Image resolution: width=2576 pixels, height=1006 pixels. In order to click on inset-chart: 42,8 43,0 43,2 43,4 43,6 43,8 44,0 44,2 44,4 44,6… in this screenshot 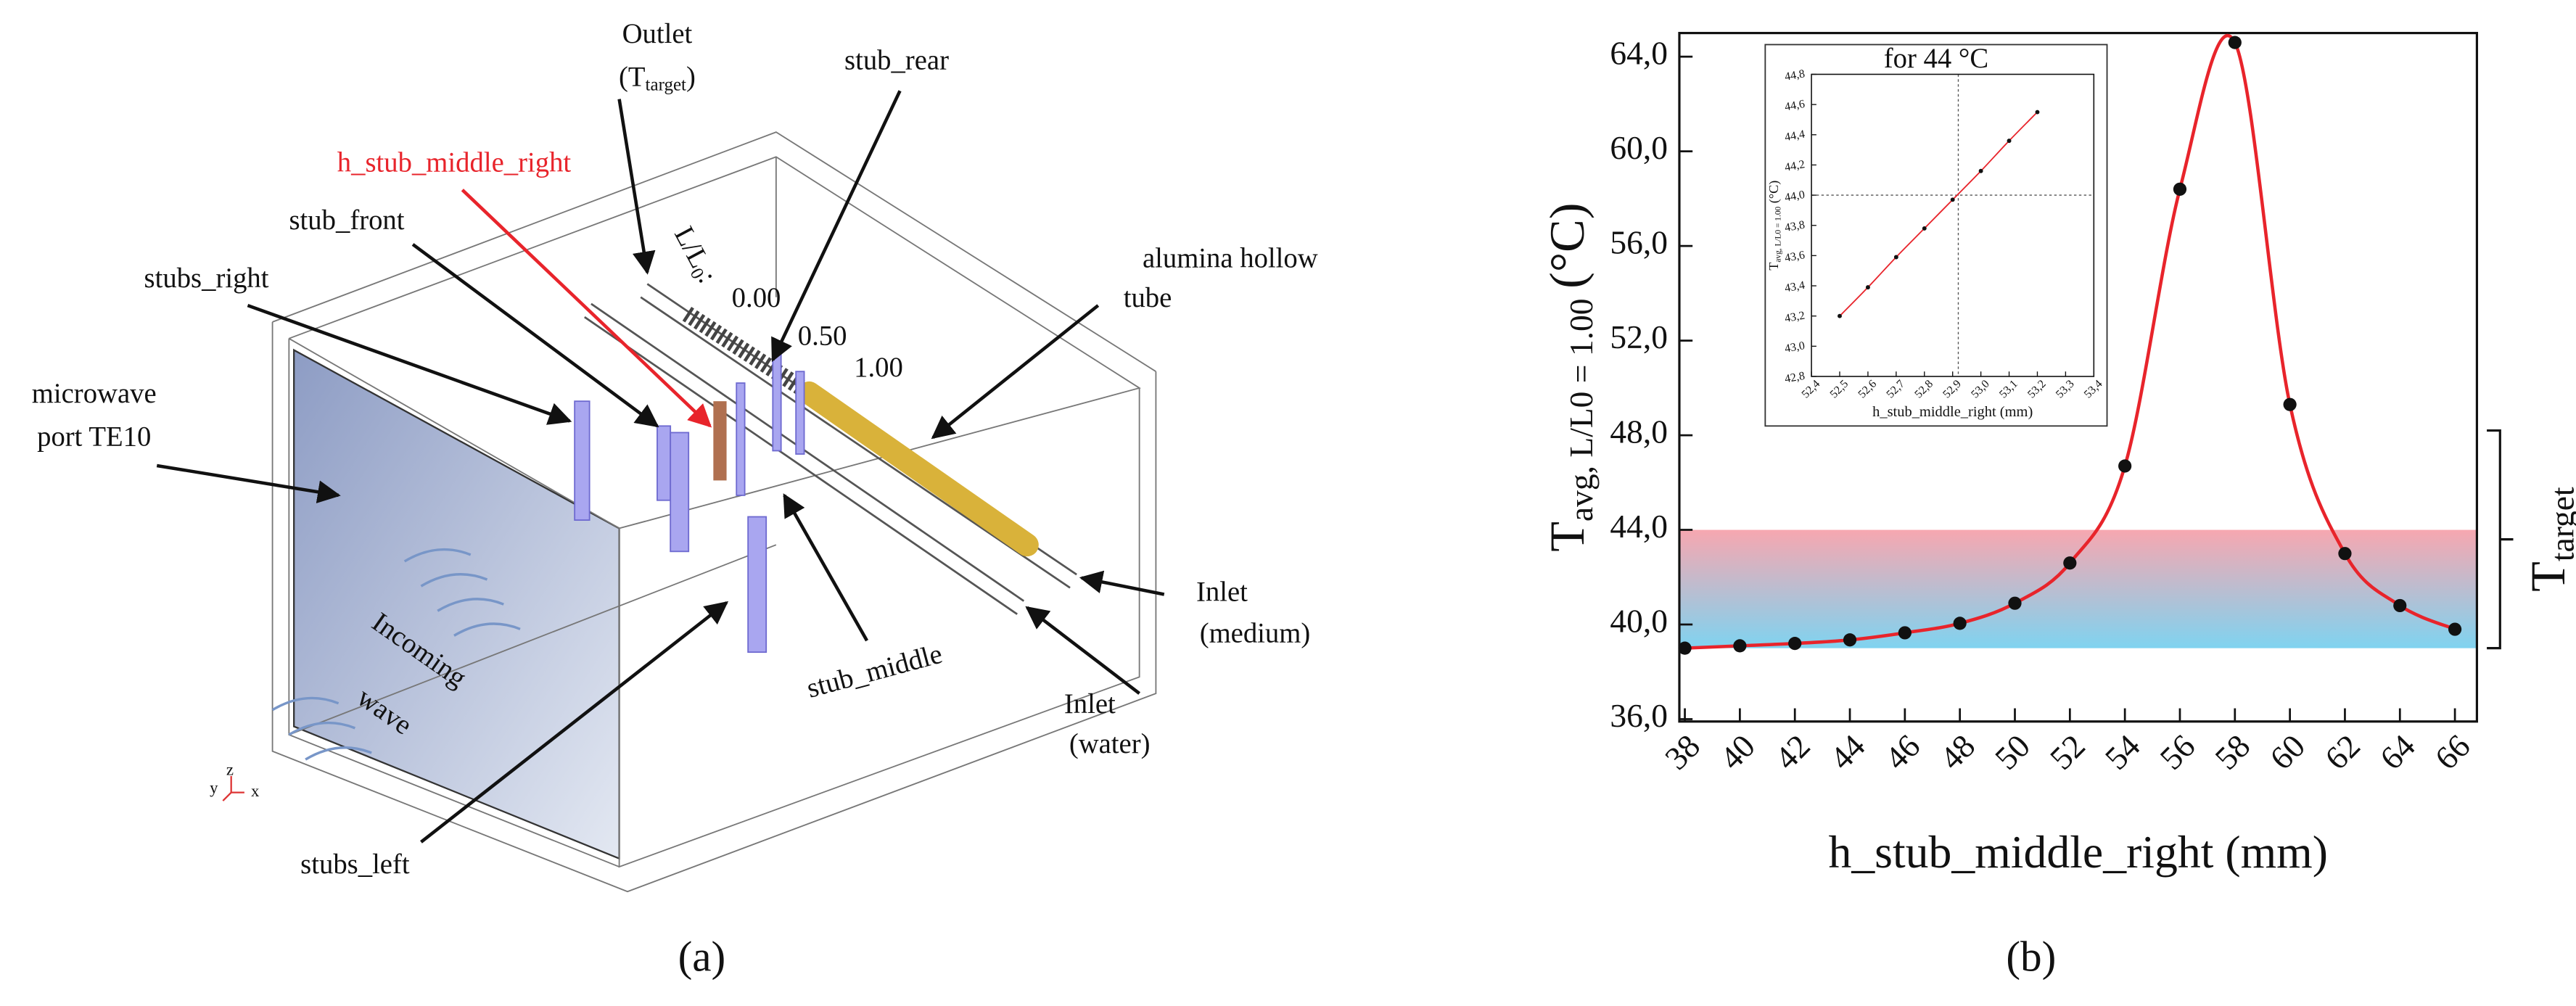, I will do `click(1936, 235)`.